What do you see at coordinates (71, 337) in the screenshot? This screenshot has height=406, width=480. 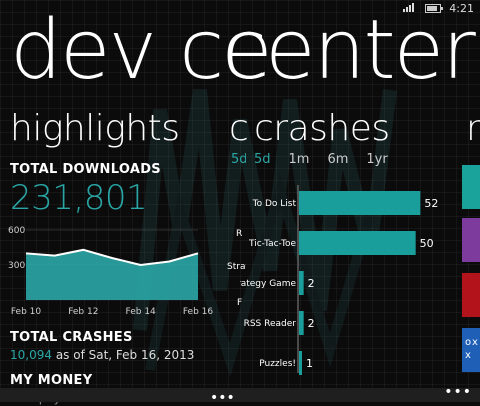 I see `total-crashes-label: TOTAL CRASHES` at bounding box center [71, 337].